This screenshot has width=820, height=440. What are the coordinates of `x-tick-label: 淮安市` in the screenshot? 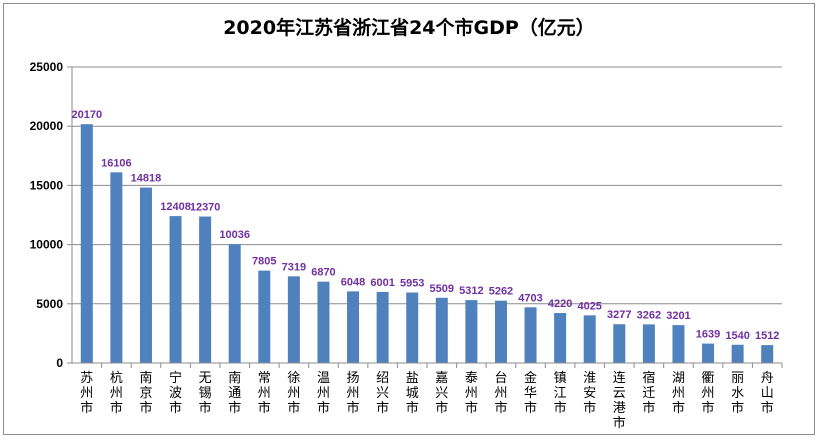 It's located at (589, 393).